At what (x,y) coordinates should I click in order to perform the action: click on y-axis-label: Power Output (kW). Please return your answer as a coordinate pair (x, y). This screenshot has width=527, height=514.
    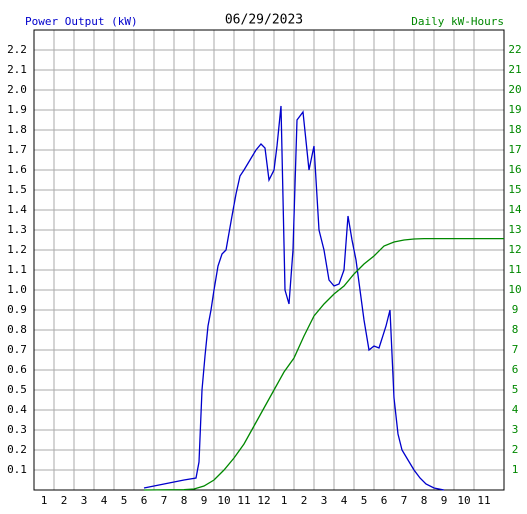
    Looking at the image, I should click on (81, 21).